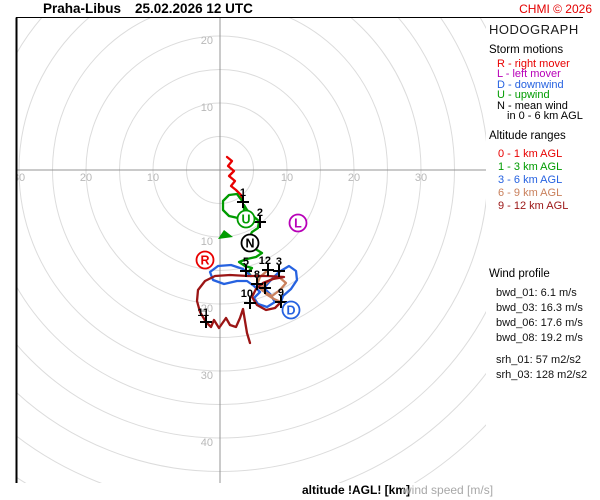 This screenshot has width=600, height=500. I want to click on storm-marker-letter: R, so click(204, 261).